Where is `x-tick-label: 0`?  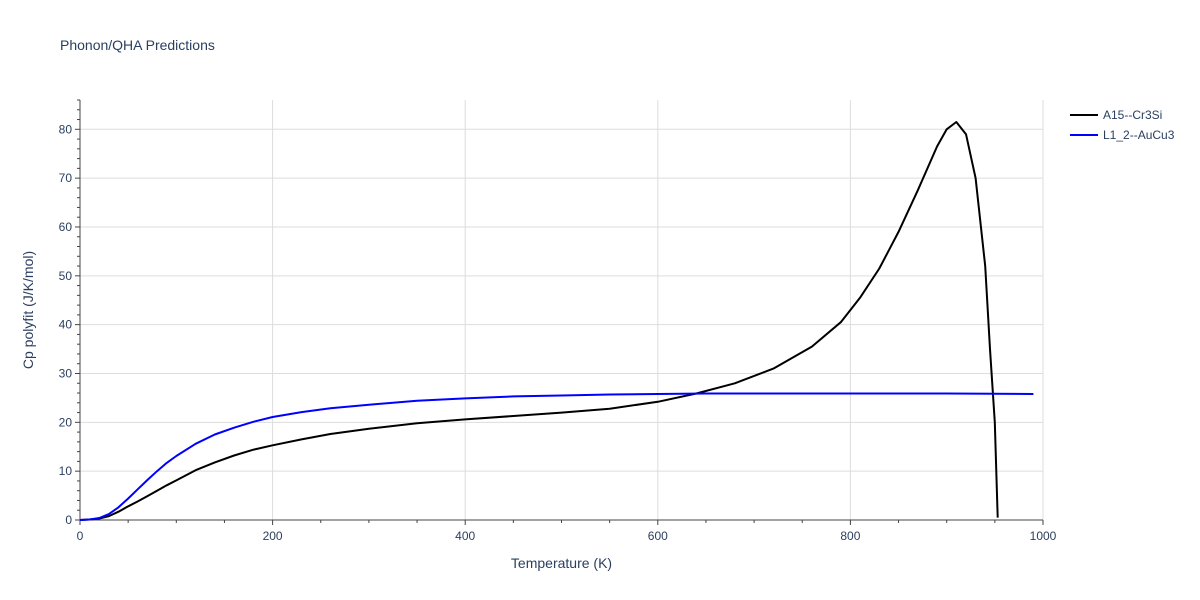 x-tick-label: 0 is located at coordinates (80, 536).